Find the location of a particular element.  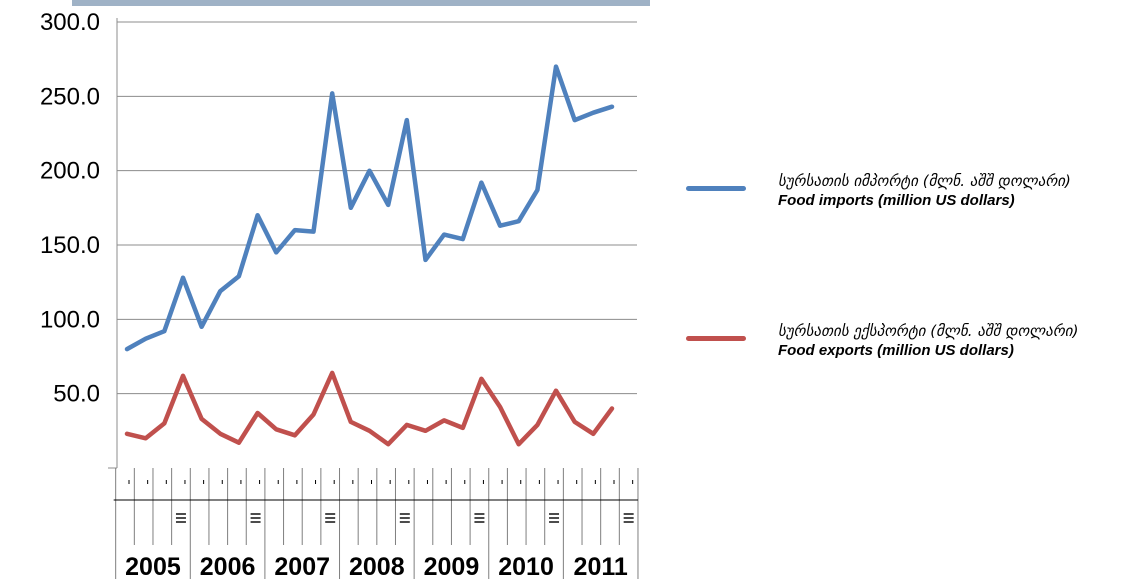

legend-label-imports-ka: სურსათის იმპორტი (მლნ. აშშ დოლარი) is located at coordinates (924, 181).